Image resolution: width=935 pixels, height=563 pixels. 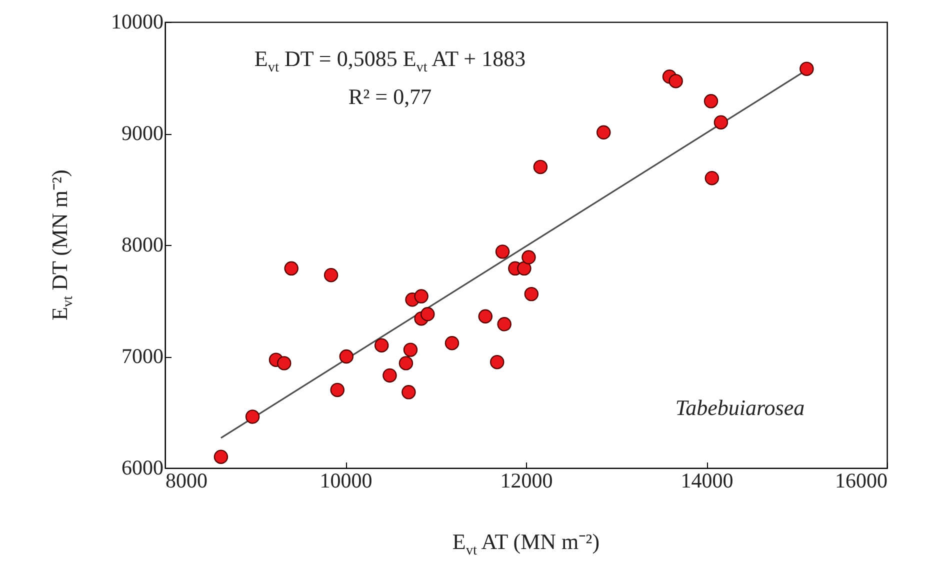 I want to click on y-tick-label: 7000, so click(x=143, y=356).